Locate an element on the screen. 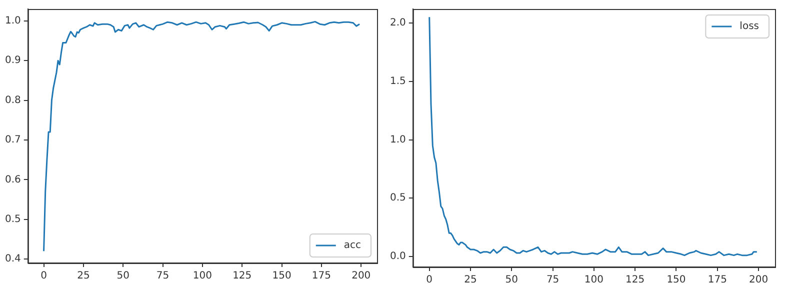 The height and width of the screenshot is (293, 785). y-tick-label: 2.0 is located at coordinates (398, 23).